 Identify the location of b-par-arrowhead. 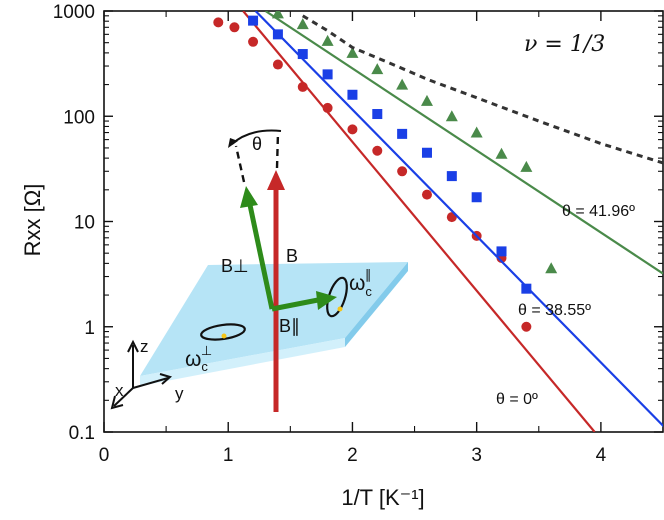
(326, 300).